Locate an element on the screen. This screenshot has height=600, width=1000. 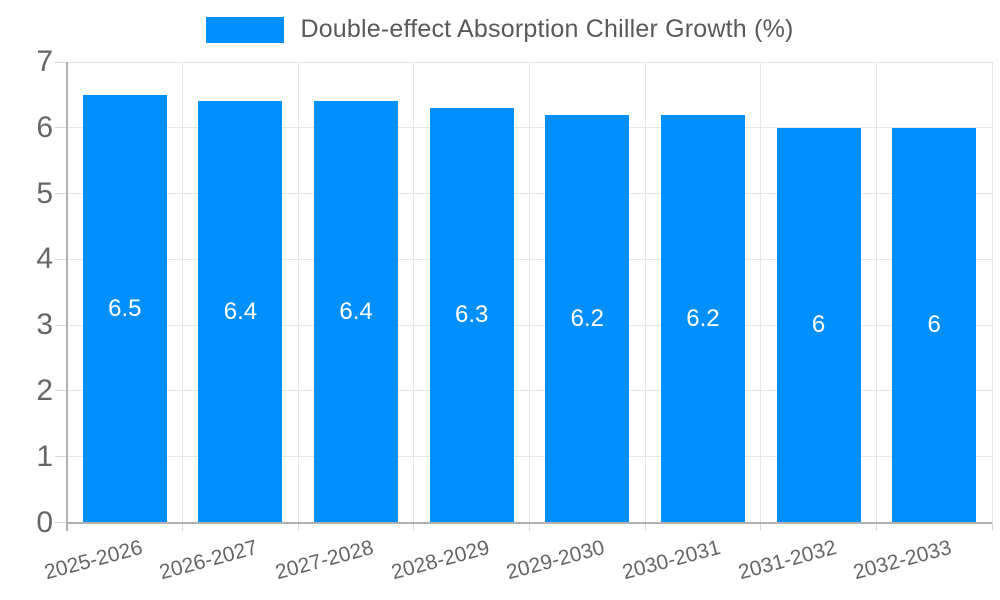
bar-2030-2031 is located at coordinates (702, 318).